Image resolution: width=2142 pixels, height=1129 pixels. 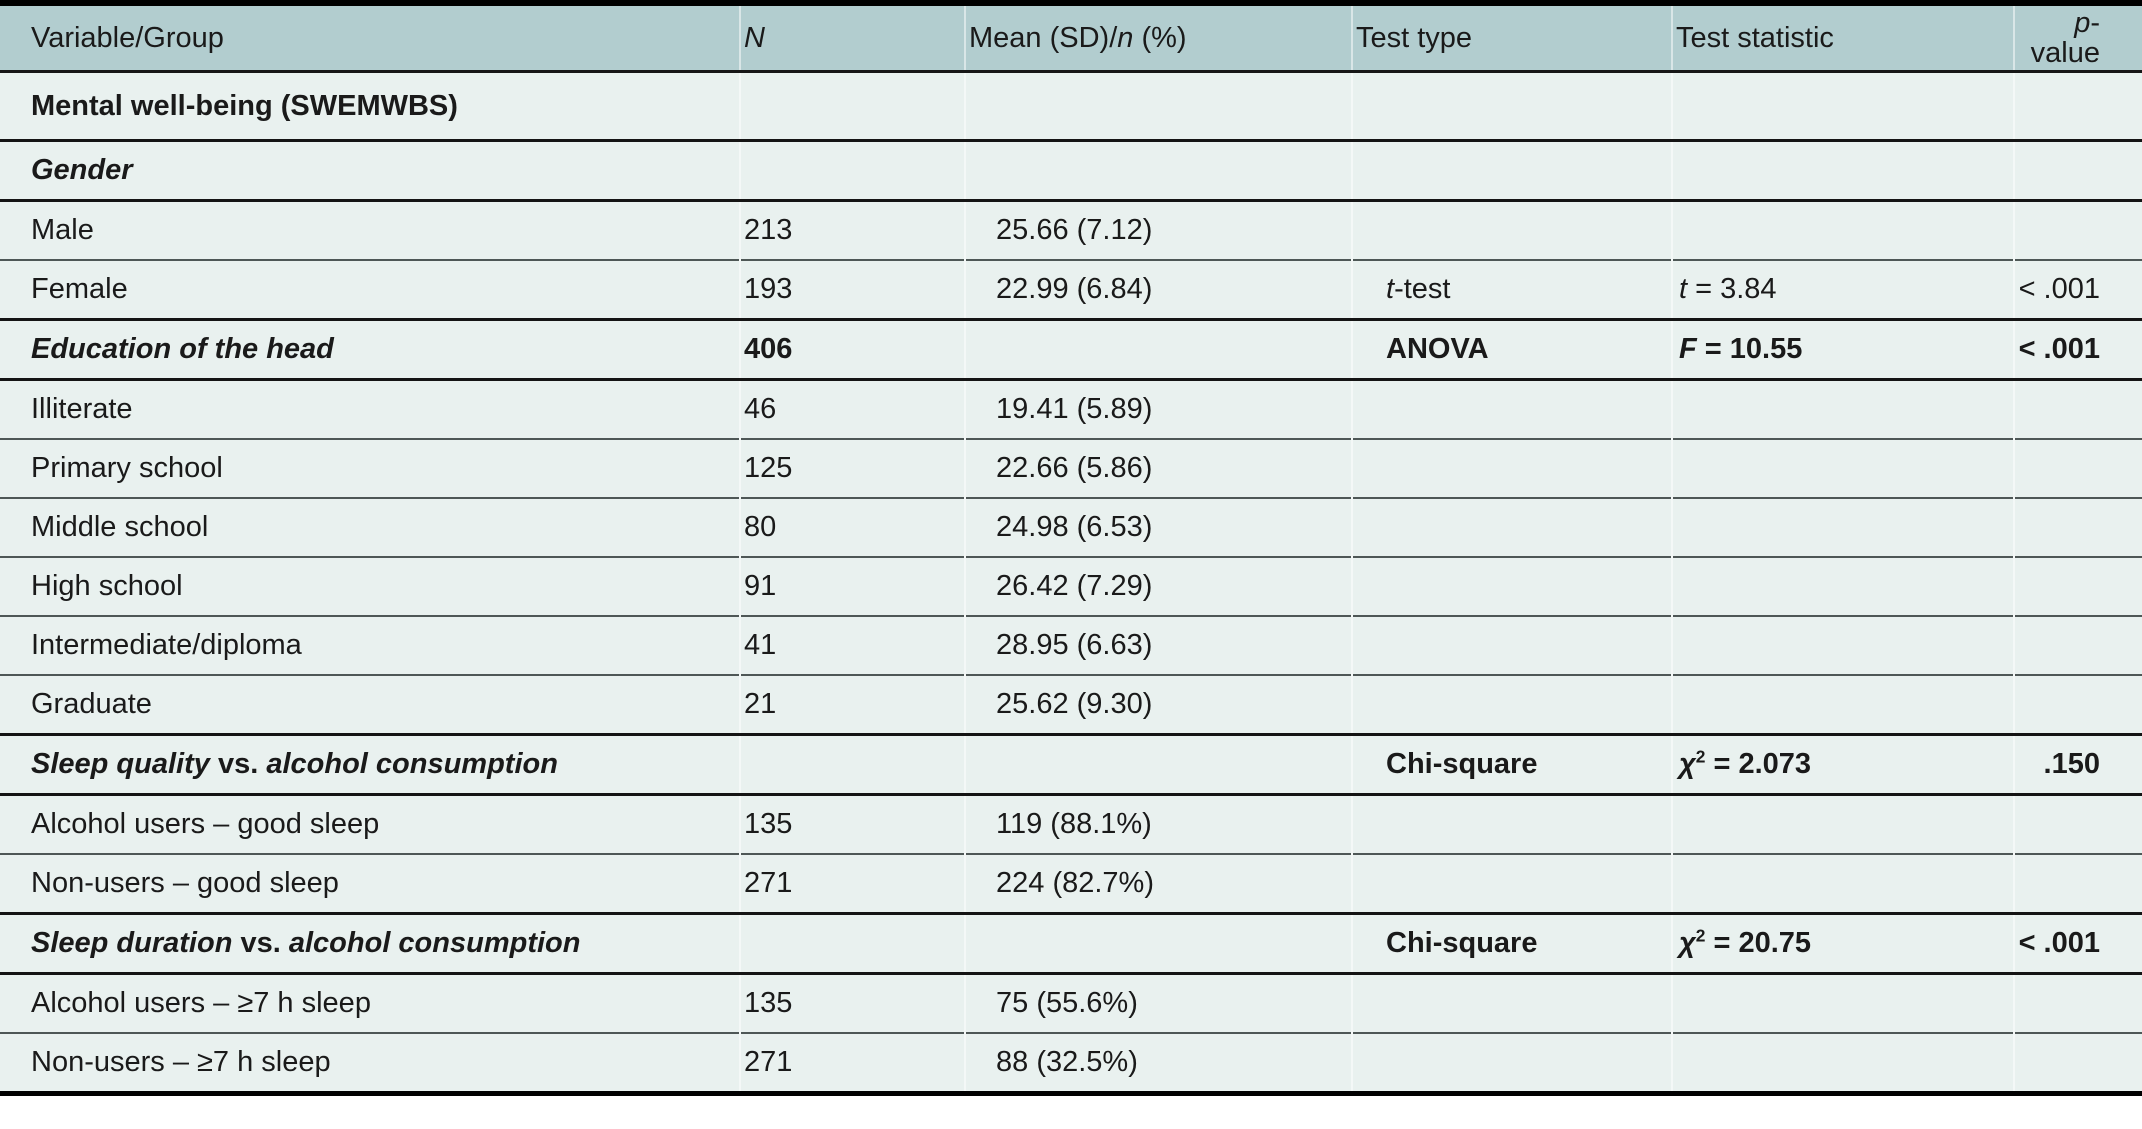 What do you see at coordinates (1158, 527) in the screenshot?
I see `cell-mean: 24.98 (6.53)` at bounding box center [1158, 527].